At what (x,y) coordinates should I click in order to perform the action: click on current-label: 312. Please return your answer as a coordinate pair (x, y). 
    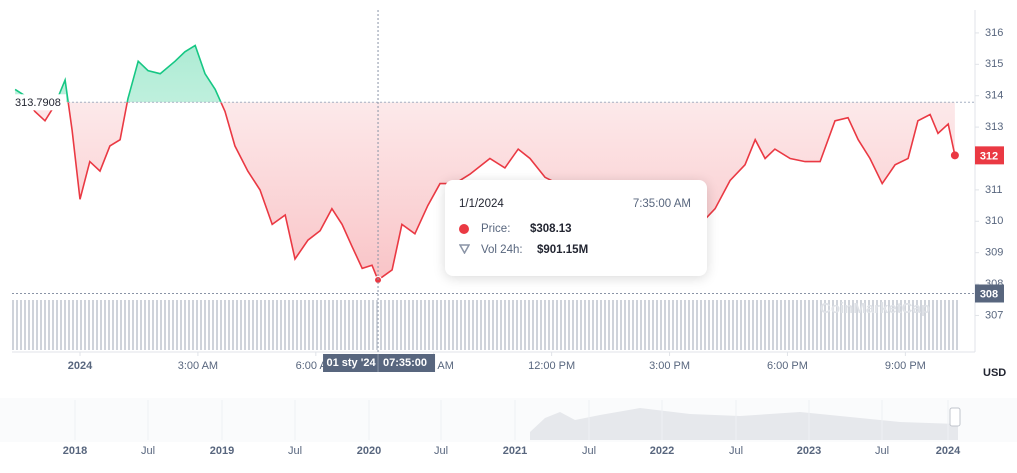
    Looking at the image, I should click on (989, 156).